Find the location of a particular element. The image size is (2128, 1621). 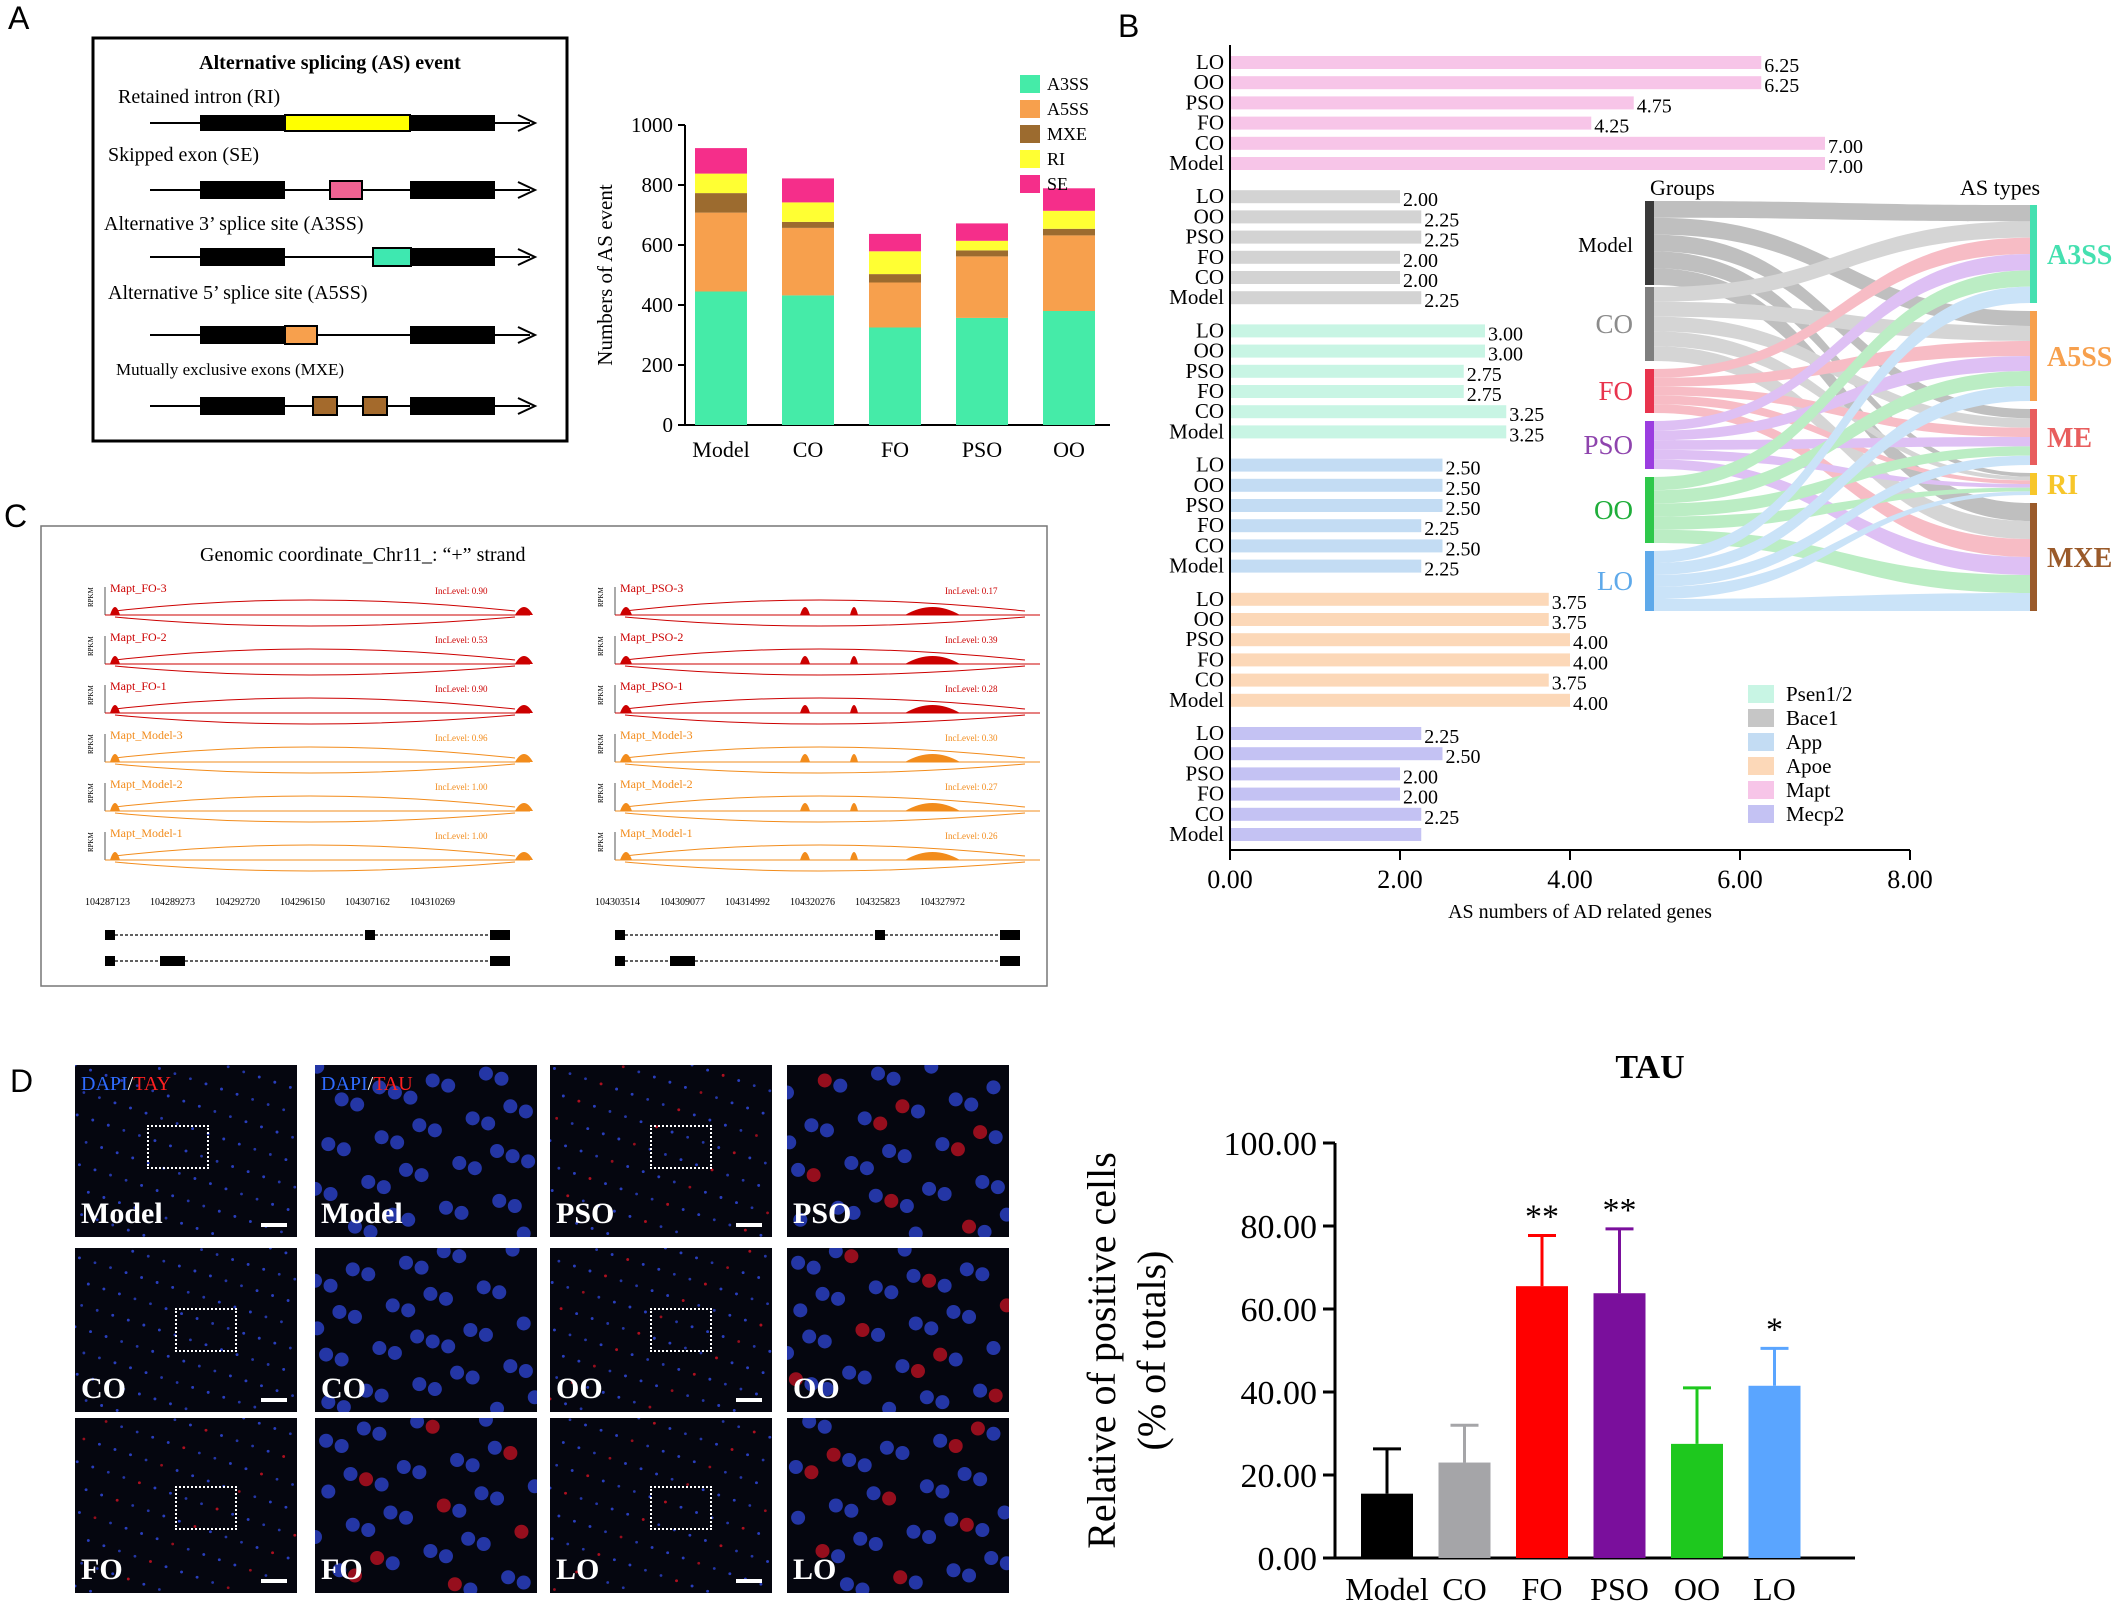

bar-segment-a5ss is located at coordinates (982, 287).